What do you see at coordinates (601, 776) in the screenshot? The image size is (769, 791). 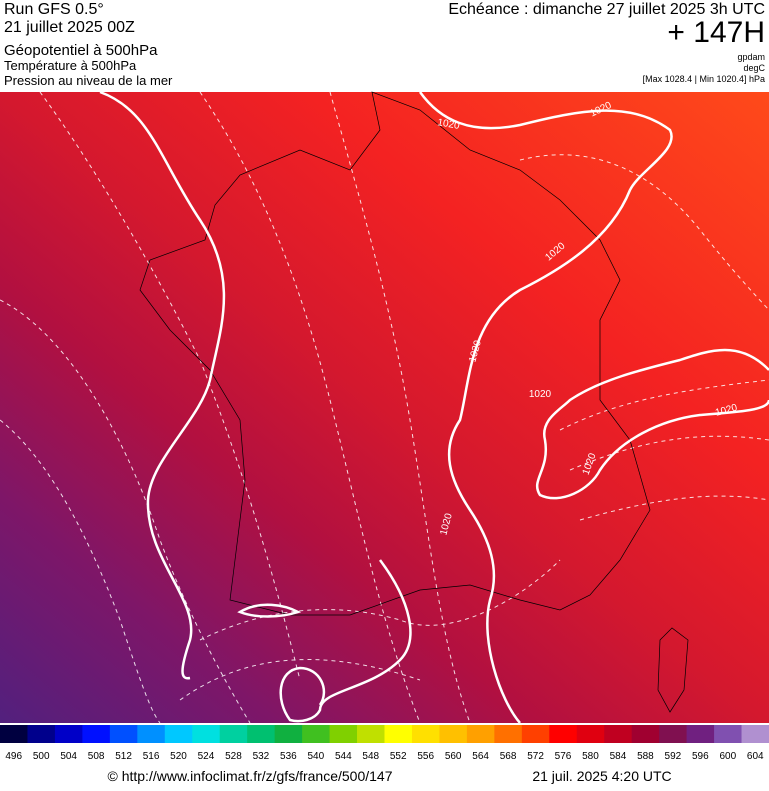 I see `timestamp: 21 juil. 2025 4:20 UTC` at bounding box center [601, 776].